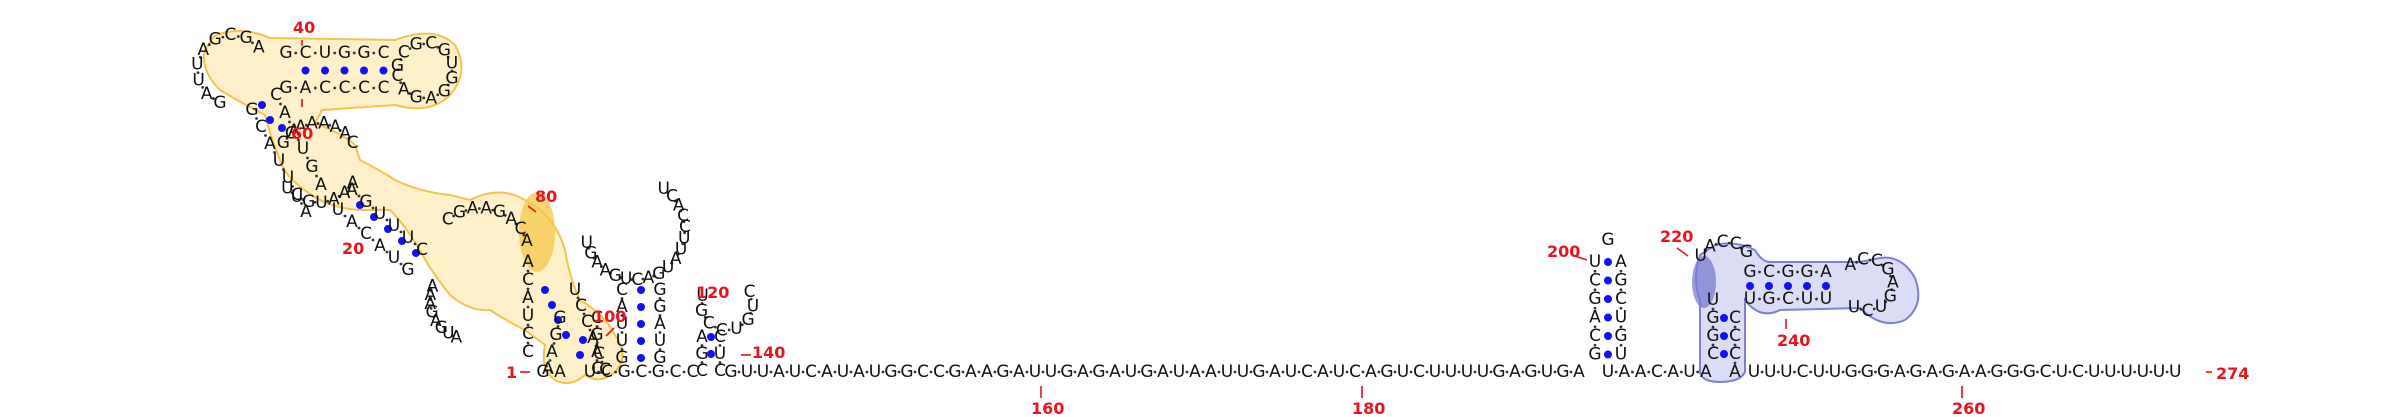 The height and width of the screenshot is (417, 2400). Describe the element at coordinates (353, 248) in the screenshot. I see `position-number-20: 20` at that location.